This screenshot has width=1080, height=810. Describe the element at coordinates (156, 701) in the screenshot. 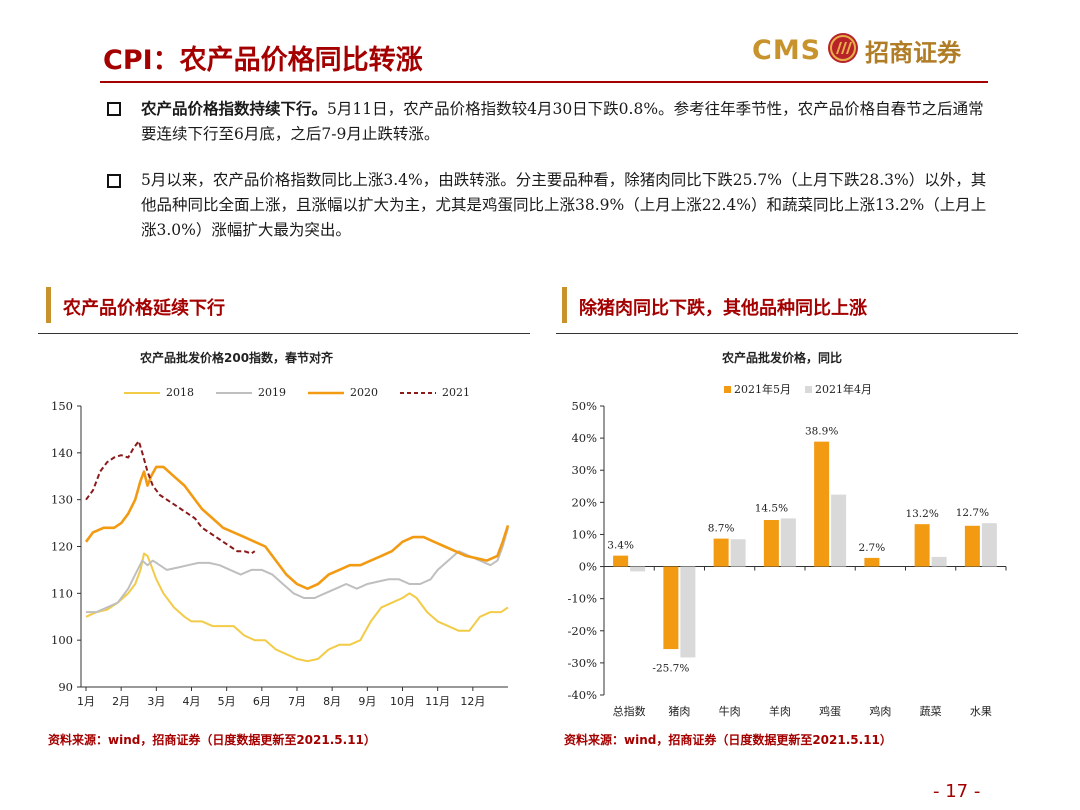

I see `x-tick-label: 3月` at that location.